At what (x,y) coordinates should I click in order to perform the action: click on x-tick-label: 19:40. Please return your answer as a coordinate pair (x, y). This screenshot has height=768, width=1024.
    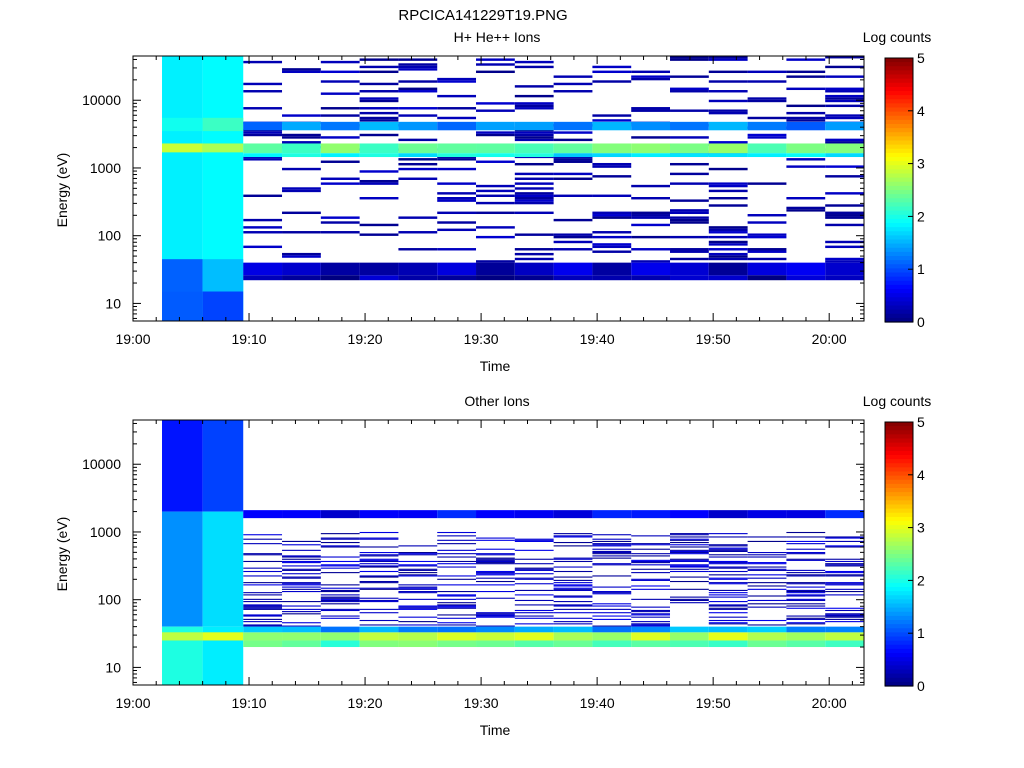
    Looking at the image, I should click on (597, 703).